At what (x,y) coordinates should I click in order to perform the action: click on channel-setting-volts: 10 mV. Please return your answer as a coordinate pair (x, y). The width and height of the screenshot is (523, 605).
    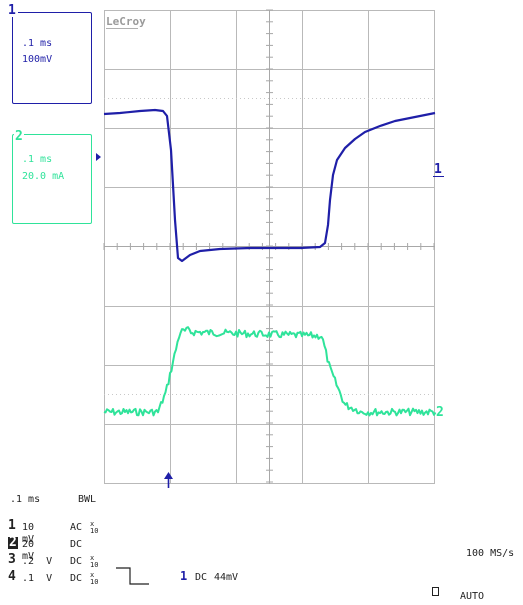
    Looking at the image, I should click on (28, 533).